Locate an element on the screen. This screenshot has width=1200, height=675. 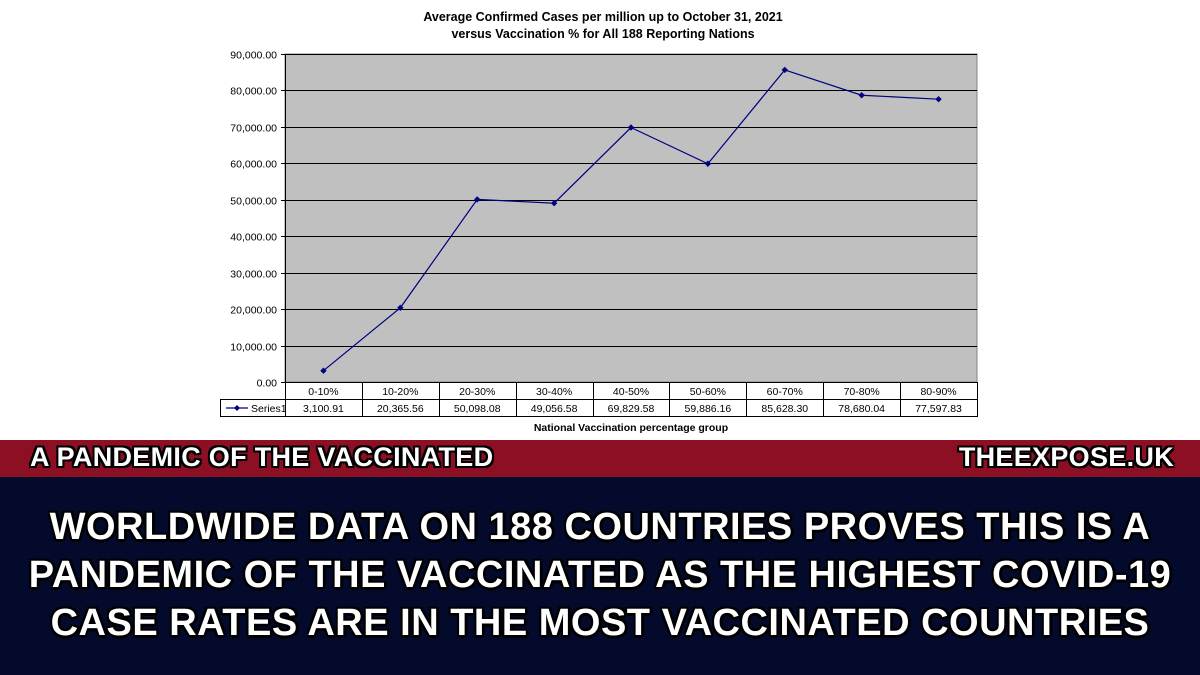
y-tick-label: 50,000.00 is located at coordinates (253, 202).